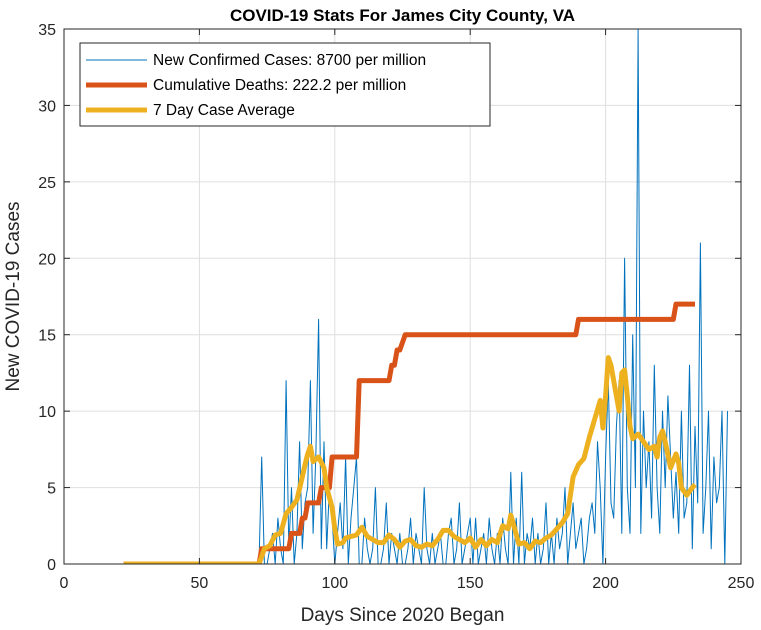  I want to click on y-tick-label: 35, so click(47, 30).